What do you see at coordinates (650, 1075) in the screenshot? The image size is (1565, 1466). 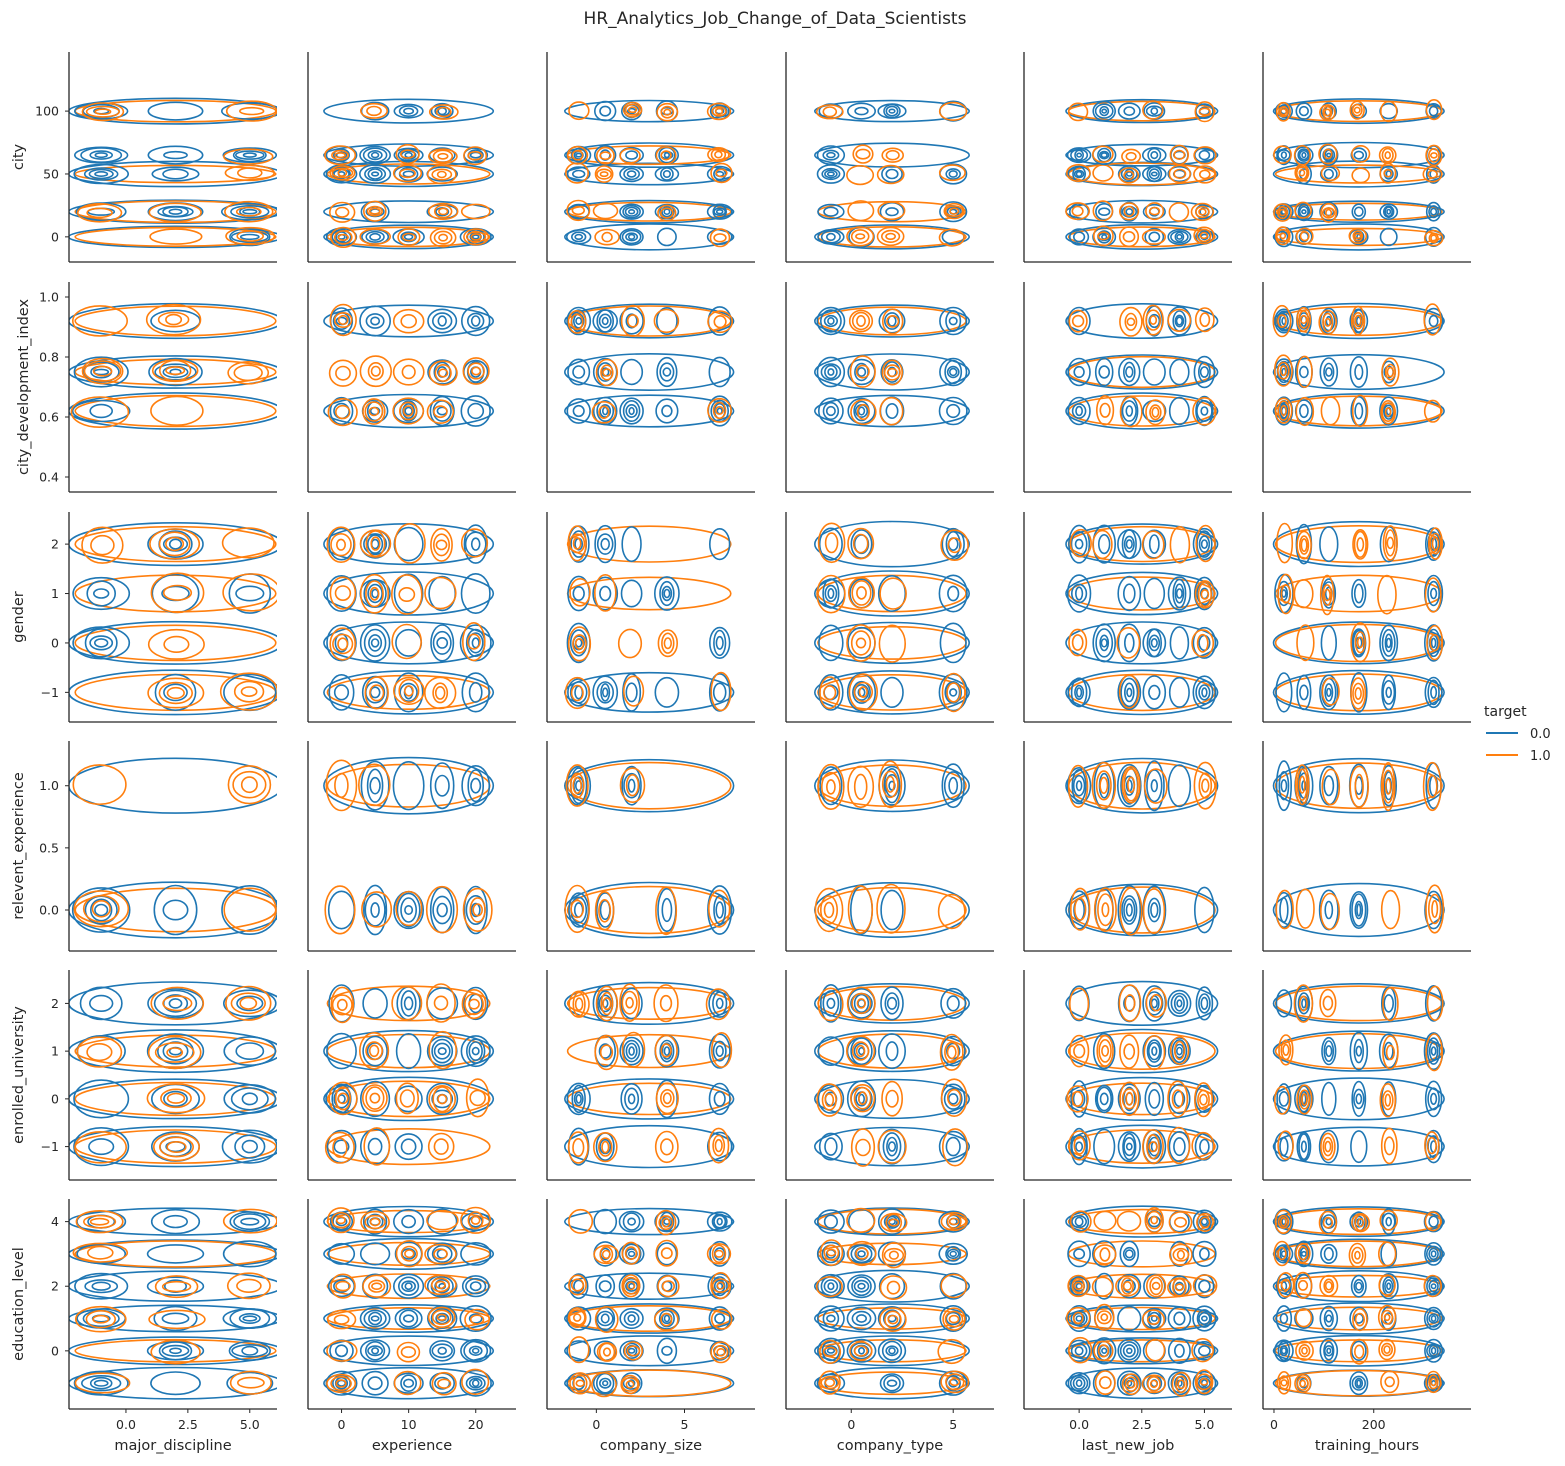 I see `panel-enrolled_university-vs-company_size` at bounding box center [650, 1075].